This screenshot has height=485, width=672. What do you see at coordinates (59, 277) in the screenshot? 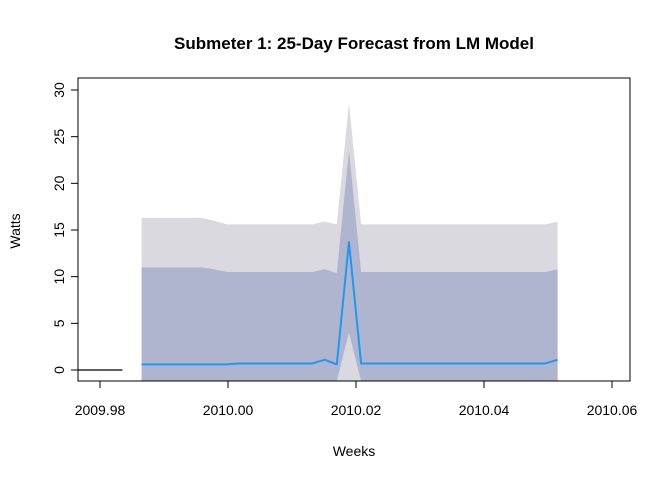
I see `y-tick-label: 10` at bounding box center [59, 277].